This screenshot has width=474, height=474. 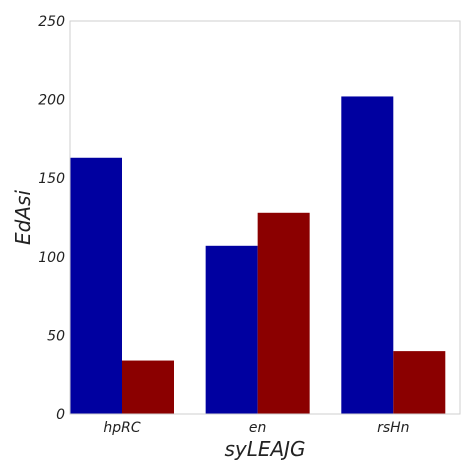 What do you see at coordinates (60, 415) in the screenshot?
I see `y-tick-label: 0` at bounding box center [60, 415].